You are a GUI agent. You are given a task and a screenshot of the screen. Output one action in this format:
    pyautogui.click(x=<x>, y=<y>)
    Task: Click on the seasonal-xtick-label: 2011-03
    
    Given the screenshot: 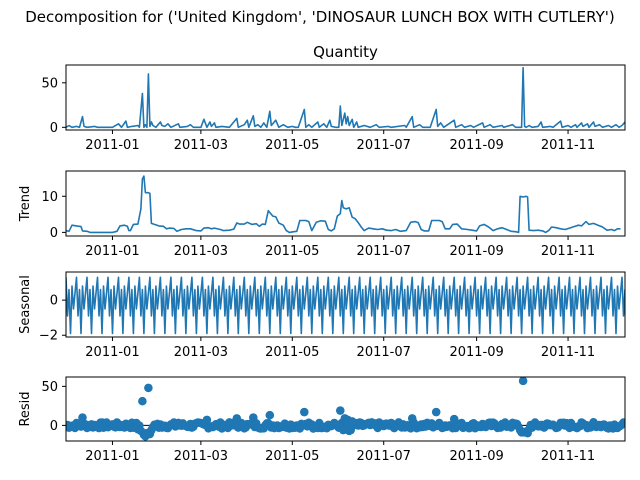 What is the action you would take?
    pyautogui.click(x=201, y=352)
    